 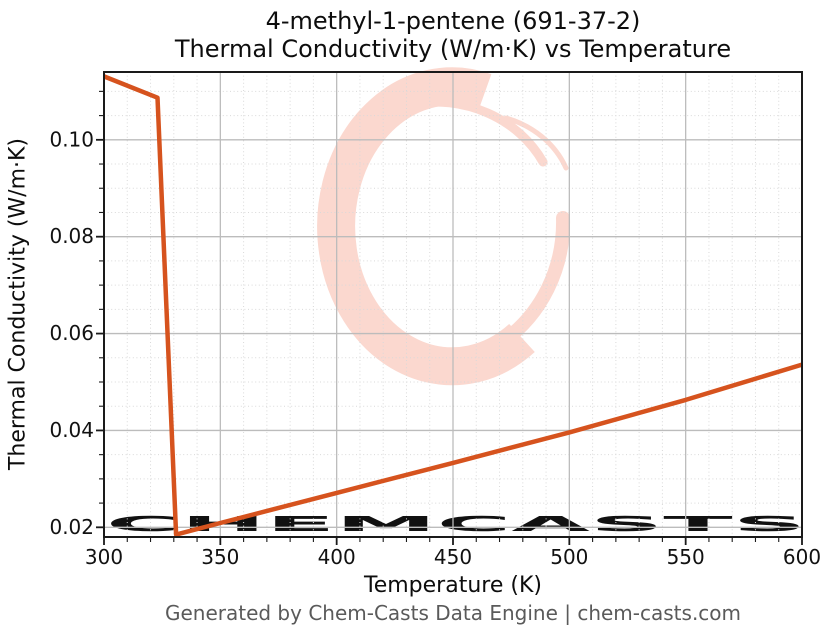 What do you see at coordinates (71, 236) in the screenshot?
I see `y-tick-label: 0.08` at bounding box center [71, 236].